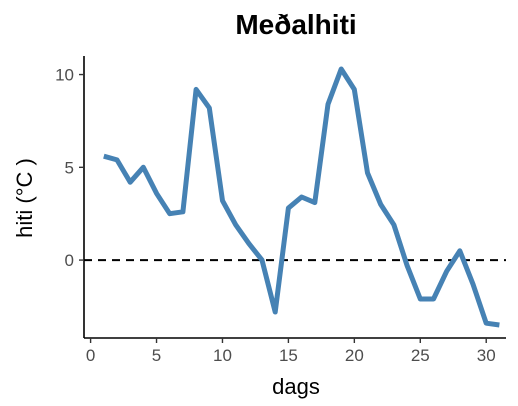 Image resolution: width=518 pixels, height=406 pixels. Describe the element at coordinates (222, 355) in the screenshot. I see `x-tick-label-10: 10` at that location.